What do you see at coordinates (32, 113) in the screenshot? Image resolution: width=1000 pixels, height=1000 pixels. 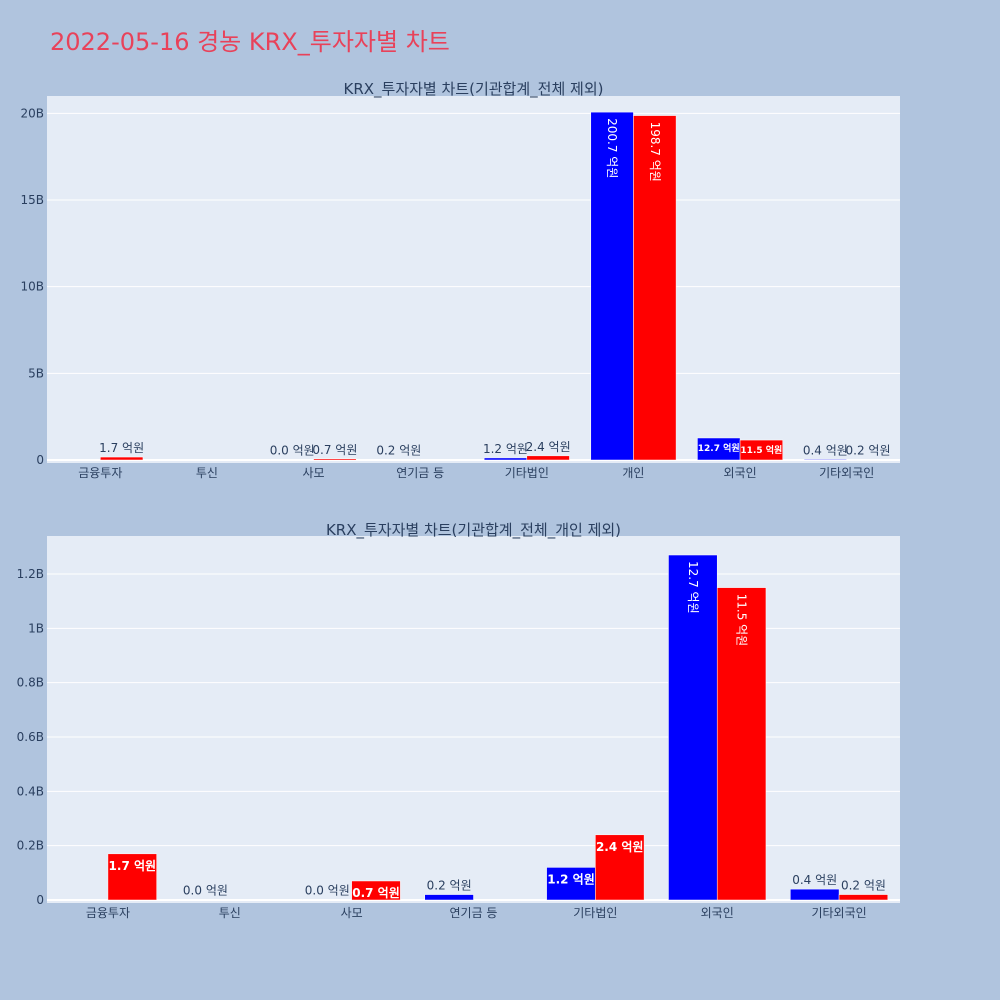 I see `y-tick-label: 20B` at bounding box center [32, 113].